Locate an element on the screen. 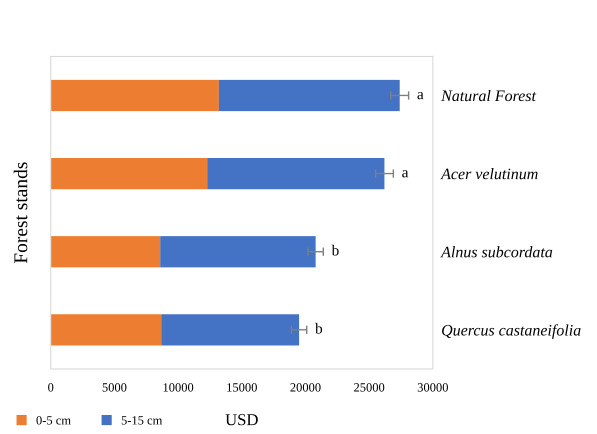 The height and width of the screenshot is (434, 597). x-tick-label: 0 is located at coordinates (51, 387).